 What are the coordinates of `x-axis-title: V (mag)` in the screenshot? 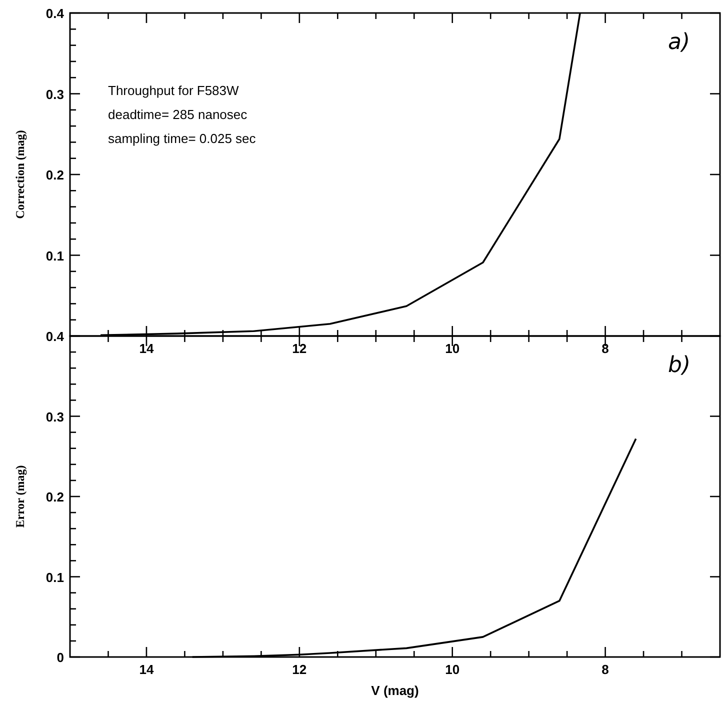 It's located at (395, 690).